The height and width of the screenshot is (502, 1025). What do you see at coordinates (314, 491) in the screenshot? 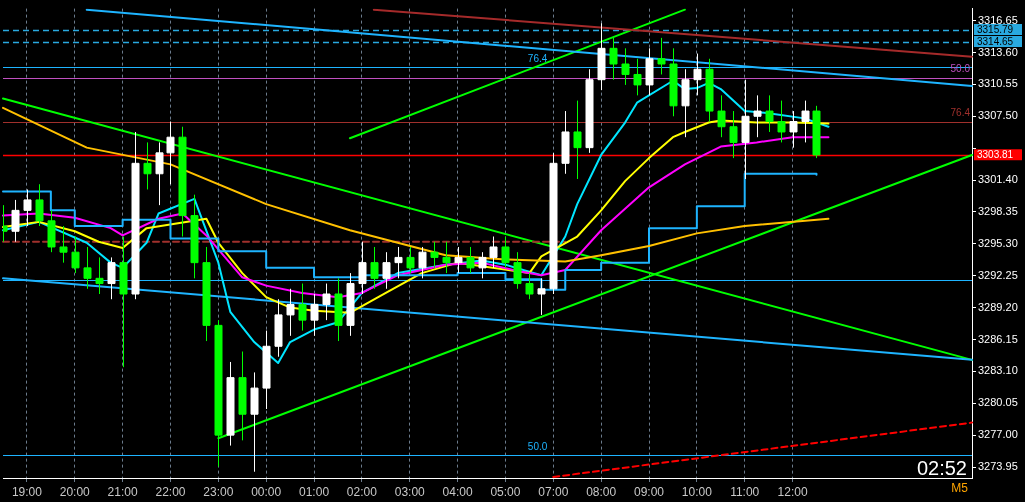
I see `x-tick-label: 01:00` at bounding box center [314, 491].